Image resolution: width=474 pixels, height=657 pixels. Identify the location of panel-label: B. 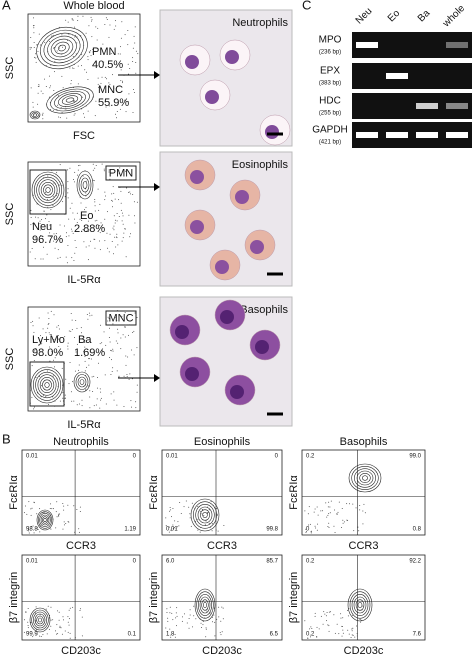
(6, 438).